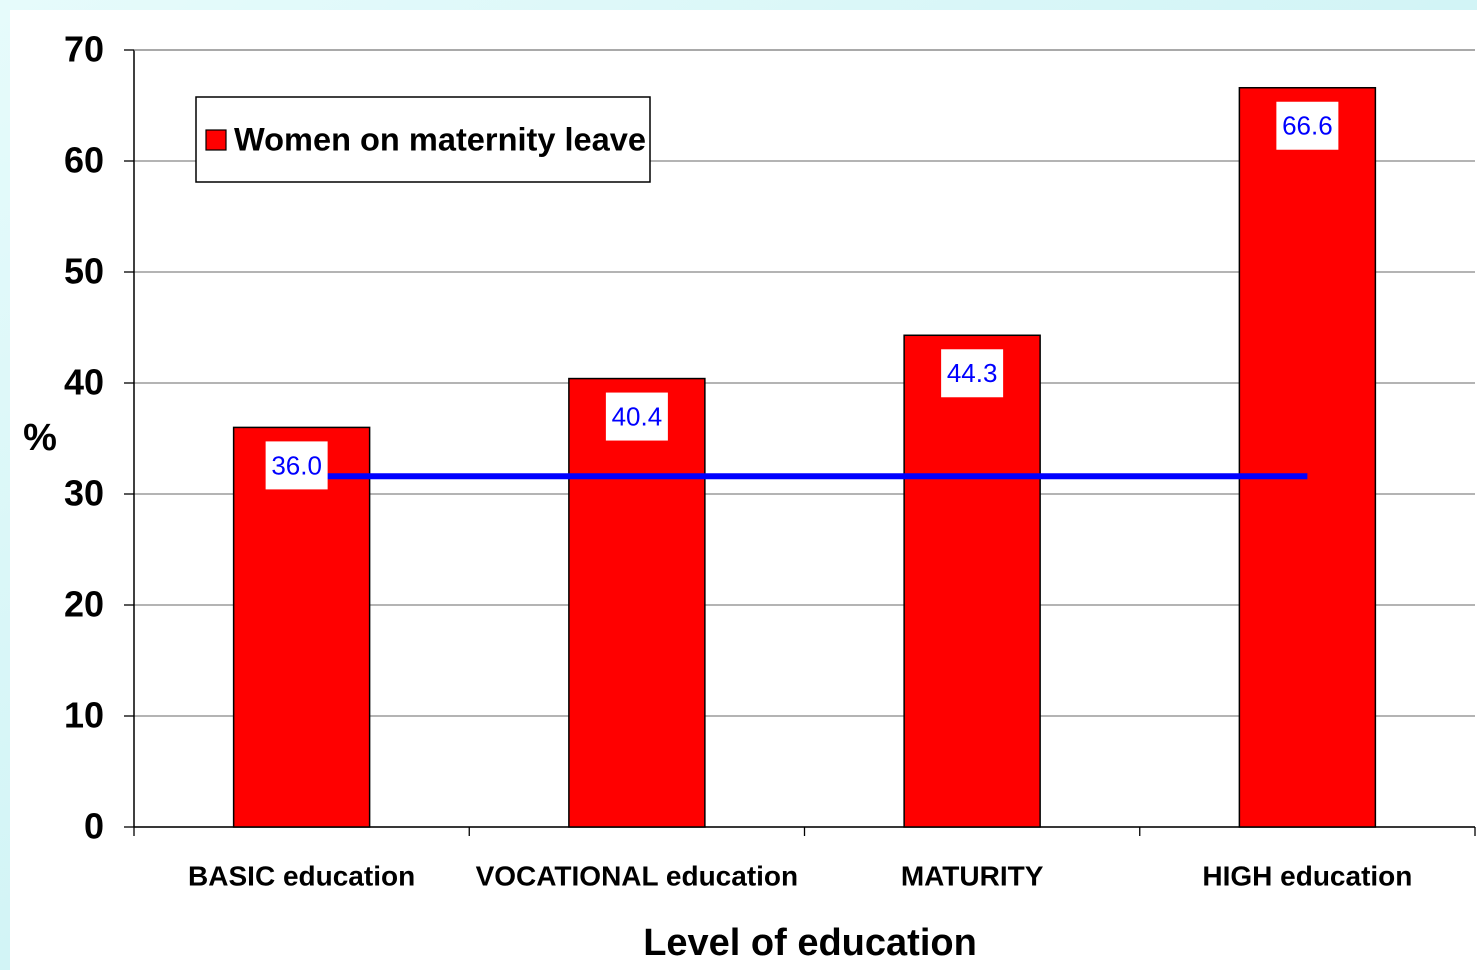 The image size is (1477, 970). Describe the element at coordinates (84, 271) in the screenshot. I see `y-tick-label: 50` at that location.